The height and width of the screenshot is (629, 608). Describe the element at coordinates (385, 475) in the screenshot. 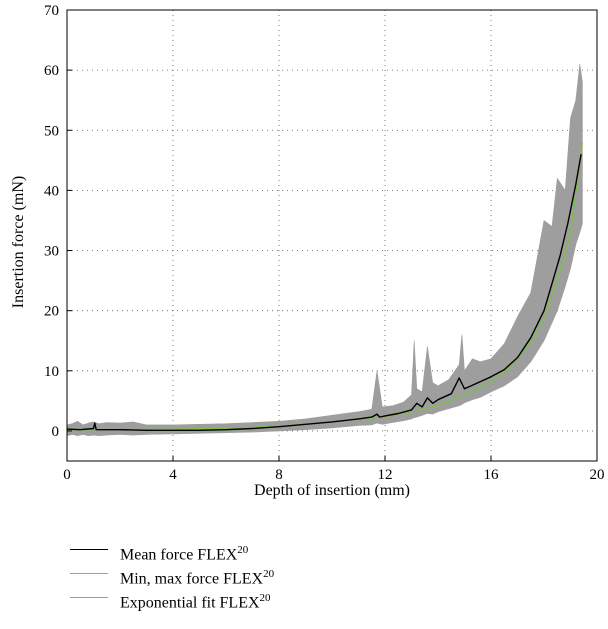

I see `x-tick-label: 12` at that location.